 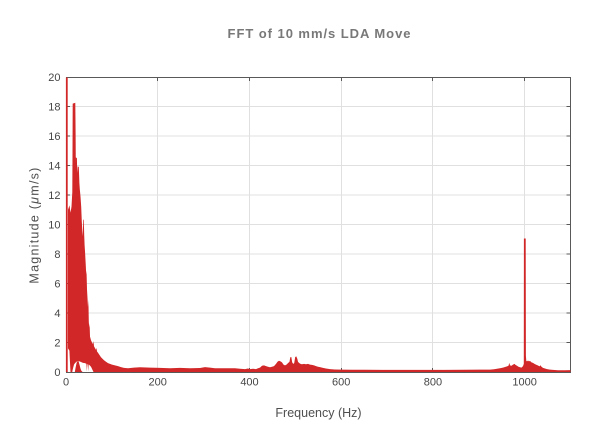 What do you see at coordinates (57, 314) in the screenshot?
I see `svg-text: 4` at bounding box center [57, 314].